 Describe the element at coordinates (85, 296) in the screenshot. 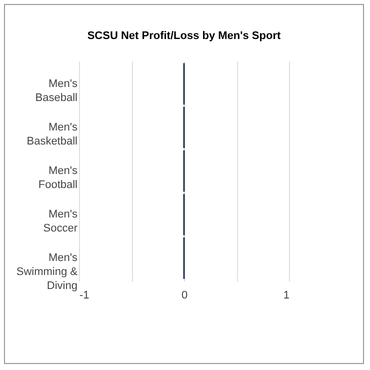

I see `x-tick-label: -1` at that location.